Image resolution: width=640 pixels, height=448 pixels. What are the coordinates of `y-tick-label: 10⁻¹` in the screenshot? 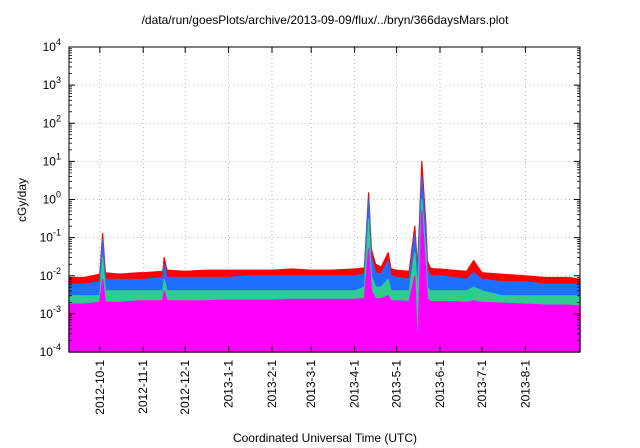 It's located at (50, 236).